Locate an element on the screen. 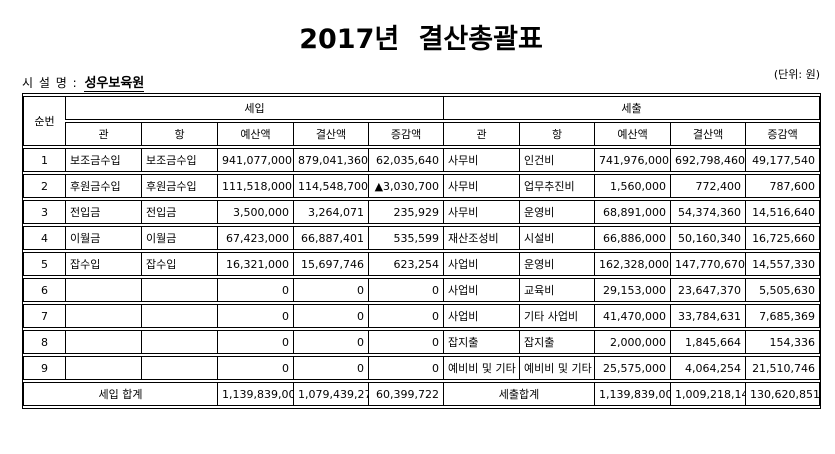 The image size is (835, 454). cell-expense-diff: 16,725,660 is located at coordinates (783, 238).